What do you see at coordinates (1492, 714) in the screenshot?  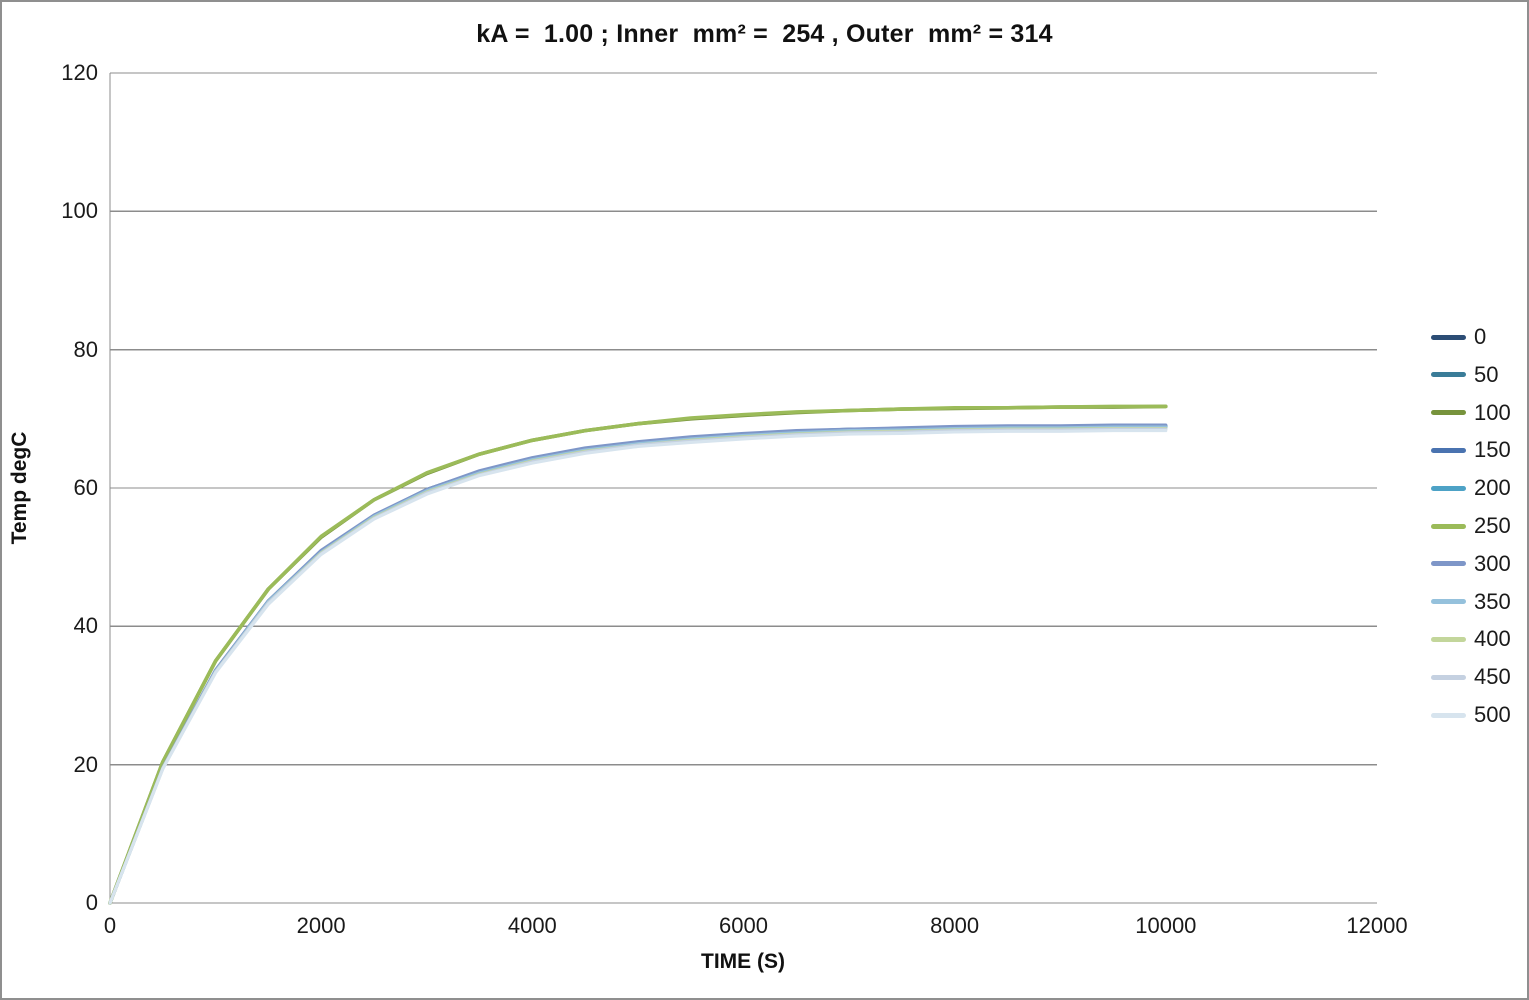 I see `legend-label-500: 500` at bounding box center [1492, 714].